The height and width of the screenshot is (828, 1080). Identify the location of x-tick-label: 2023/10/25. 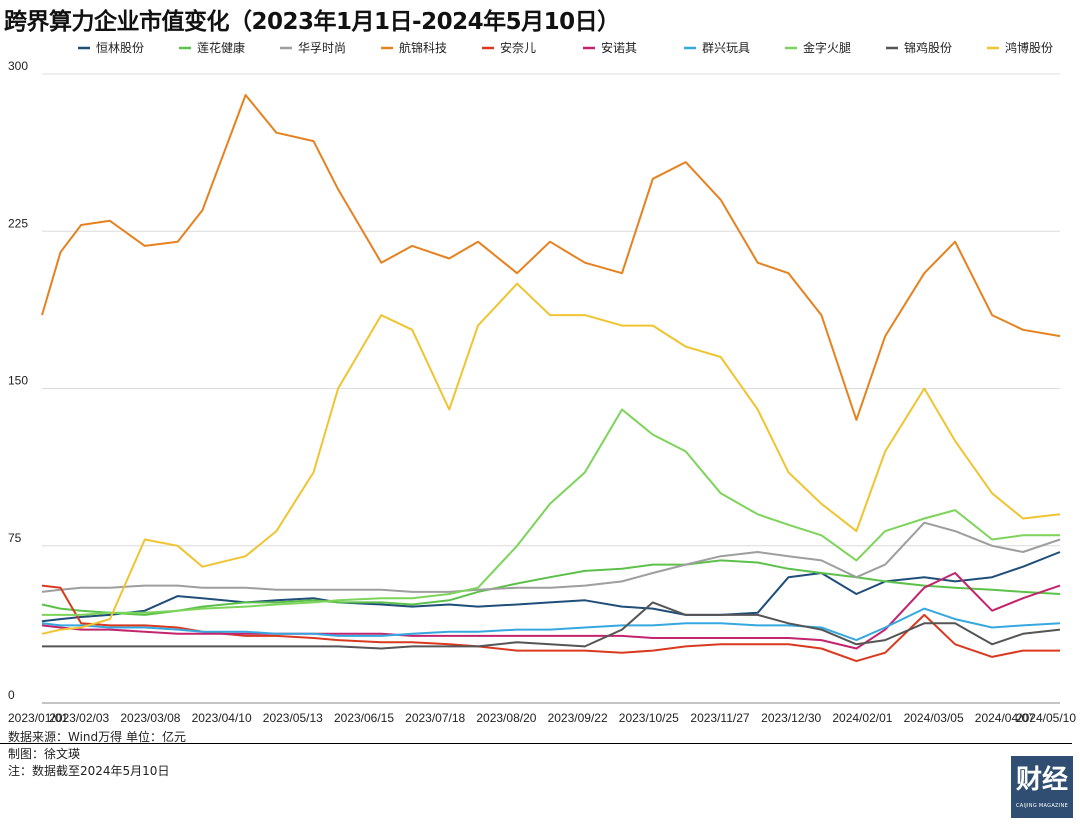
(649, 718).